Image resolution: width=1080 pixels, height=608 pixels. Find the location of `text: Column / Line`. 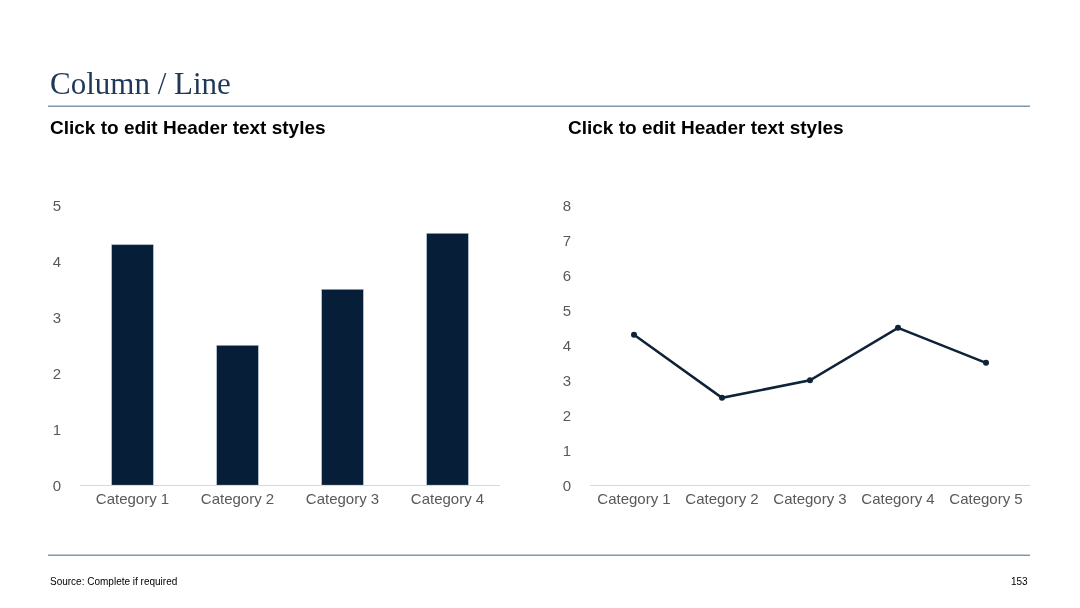

text: Column / Line is located at coordinates (140, 83).